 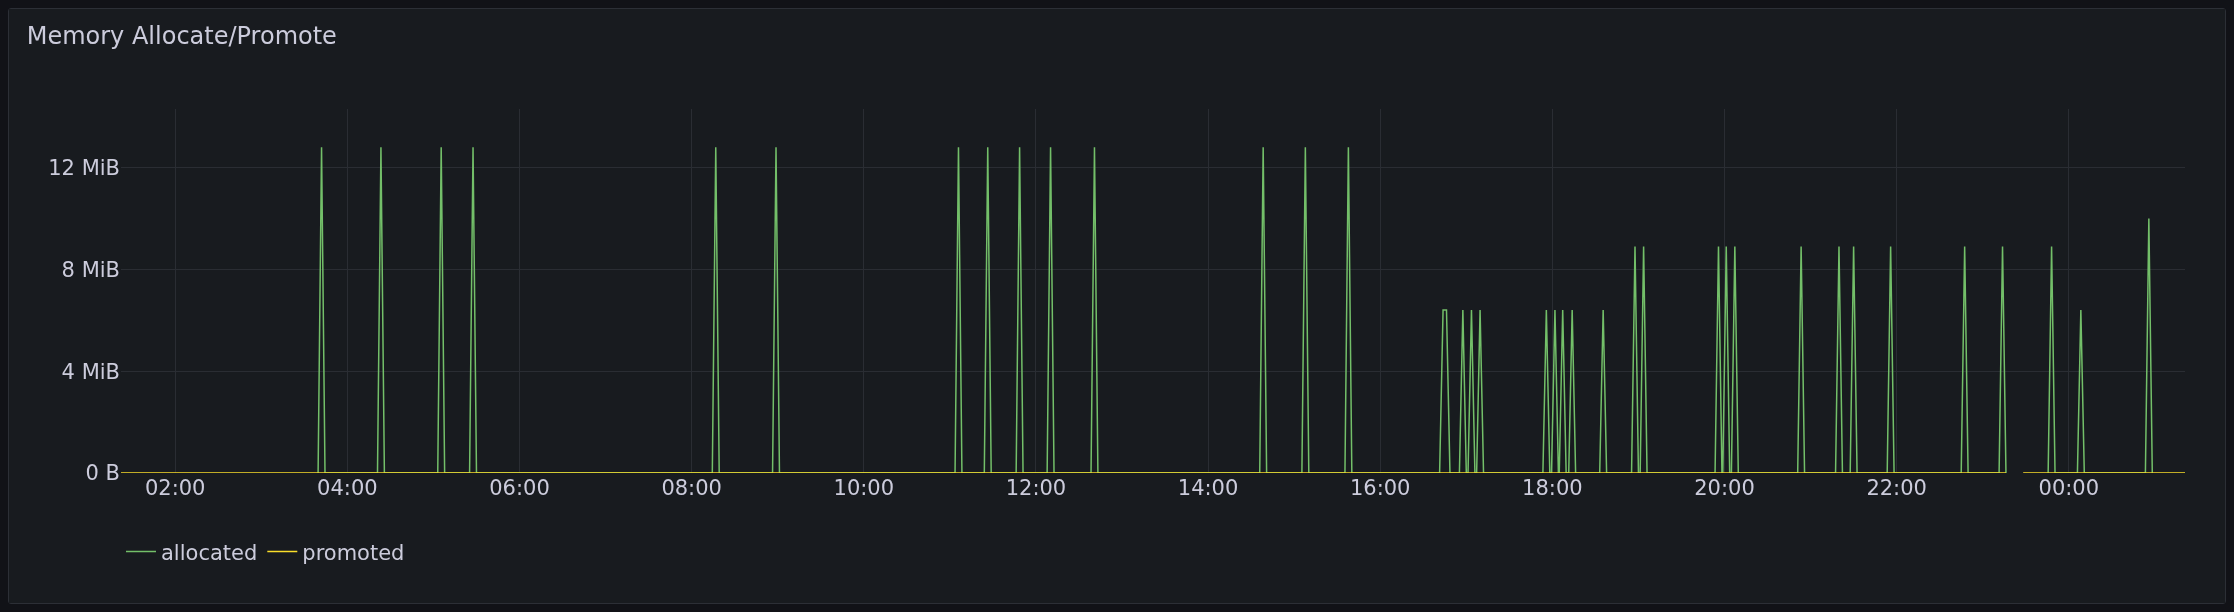 I want to click on x-tick-label: 10:00, so click(x=864, y=488).